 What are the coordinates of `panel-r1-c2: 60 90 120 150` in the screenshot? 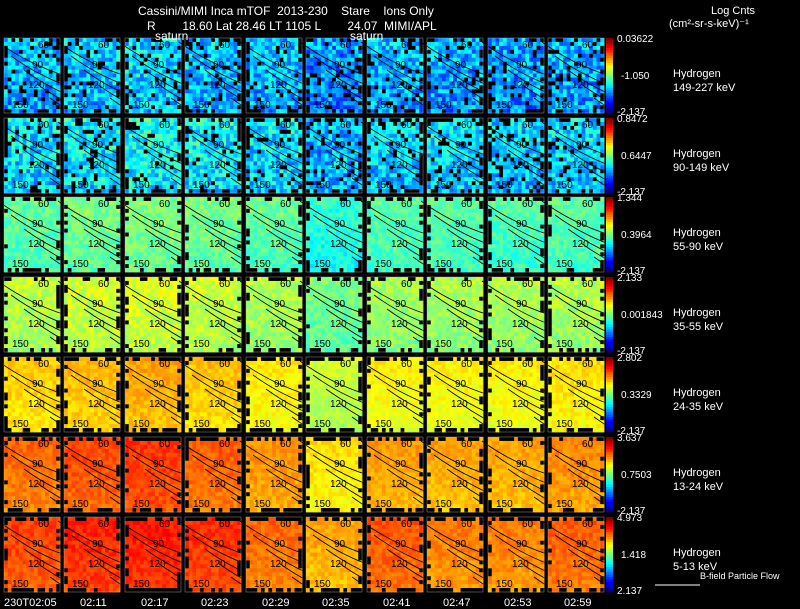 It's located at (179, 165).